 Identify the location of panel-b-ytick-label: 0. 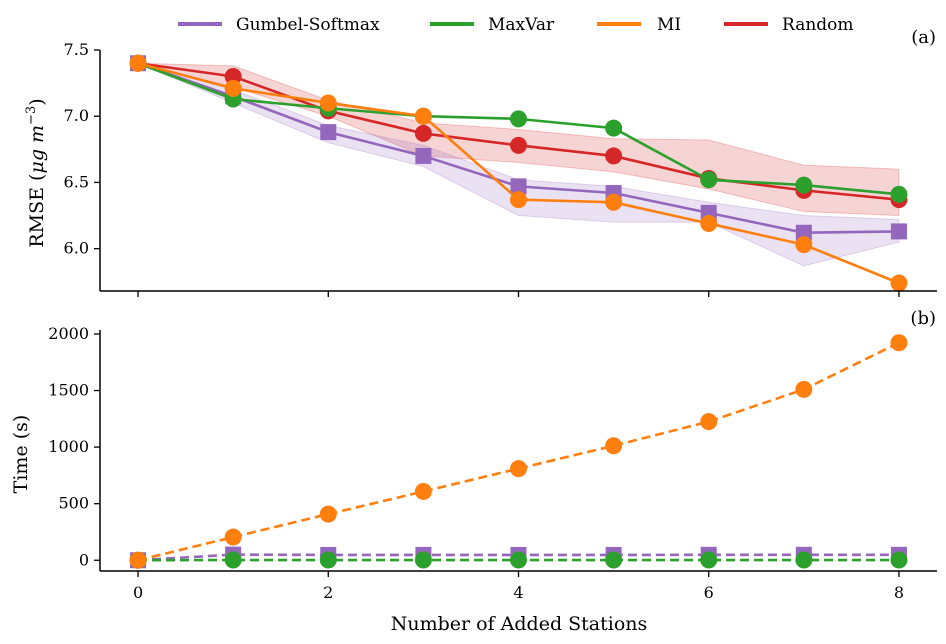
(84, 559).